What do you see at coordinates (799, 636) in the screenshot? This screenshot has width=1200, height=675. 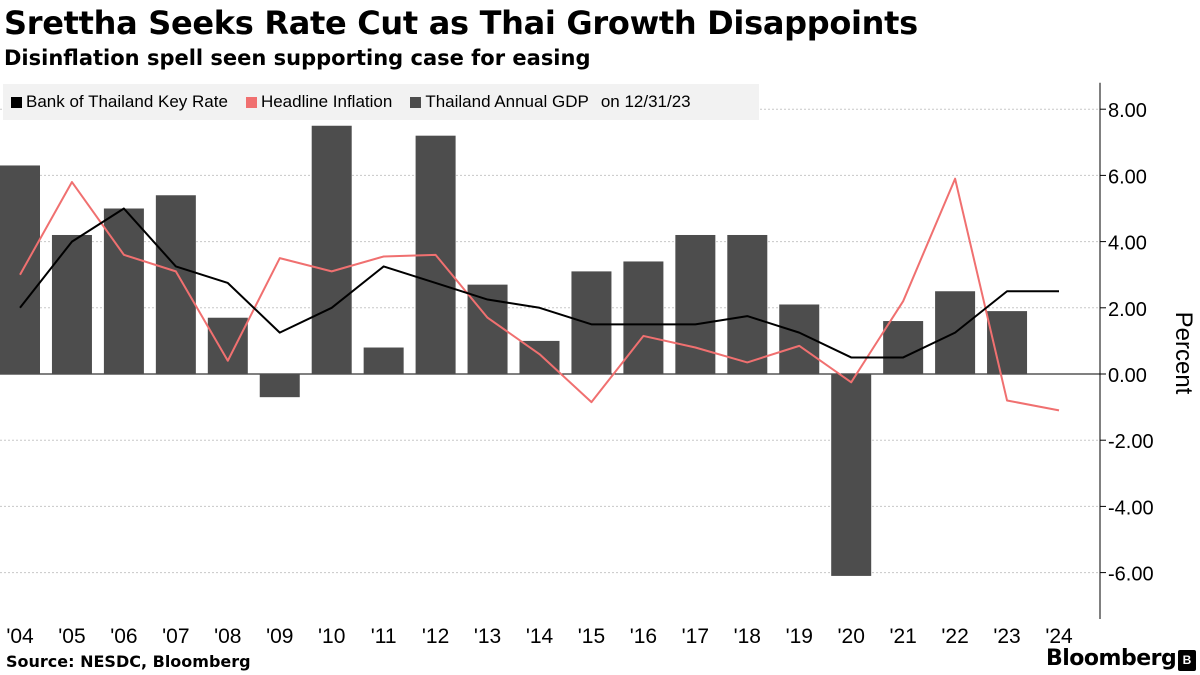 I see `x-tick-label: '19` at bounding box center [799, 636].